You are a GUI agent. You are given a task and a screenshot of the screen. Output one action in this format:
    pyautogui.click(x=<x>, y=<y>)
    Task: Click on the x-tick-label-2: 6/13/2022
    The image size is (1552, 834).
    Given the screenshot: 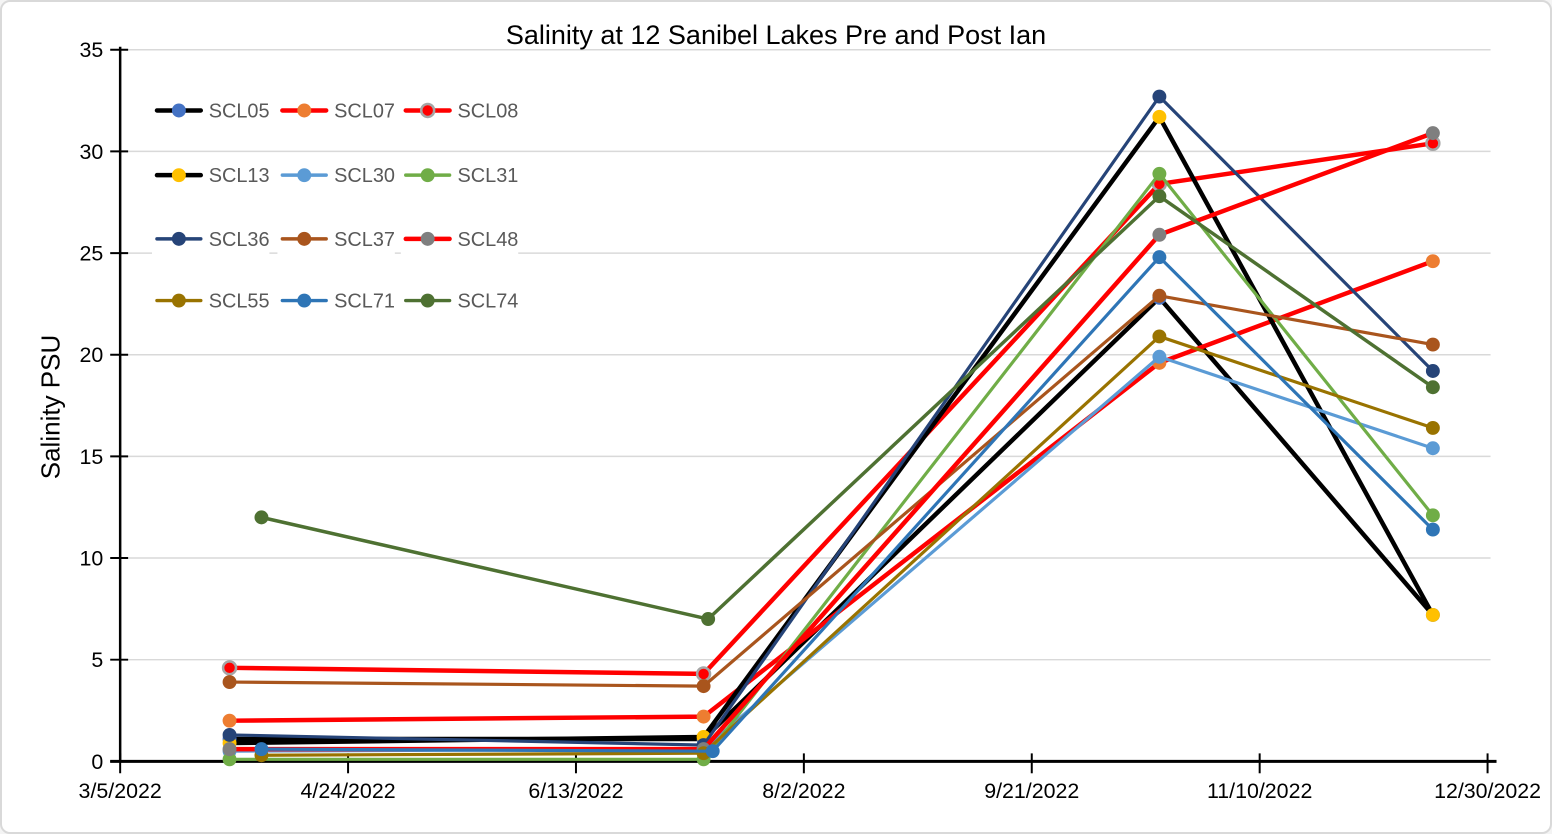 What is the action you would take?
    pyautogui.click(x=575, y=791)
    